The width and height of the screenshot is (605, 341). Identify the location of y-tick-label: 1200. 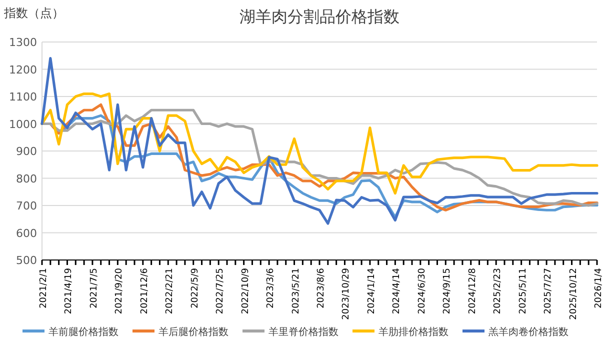
(23, 69).